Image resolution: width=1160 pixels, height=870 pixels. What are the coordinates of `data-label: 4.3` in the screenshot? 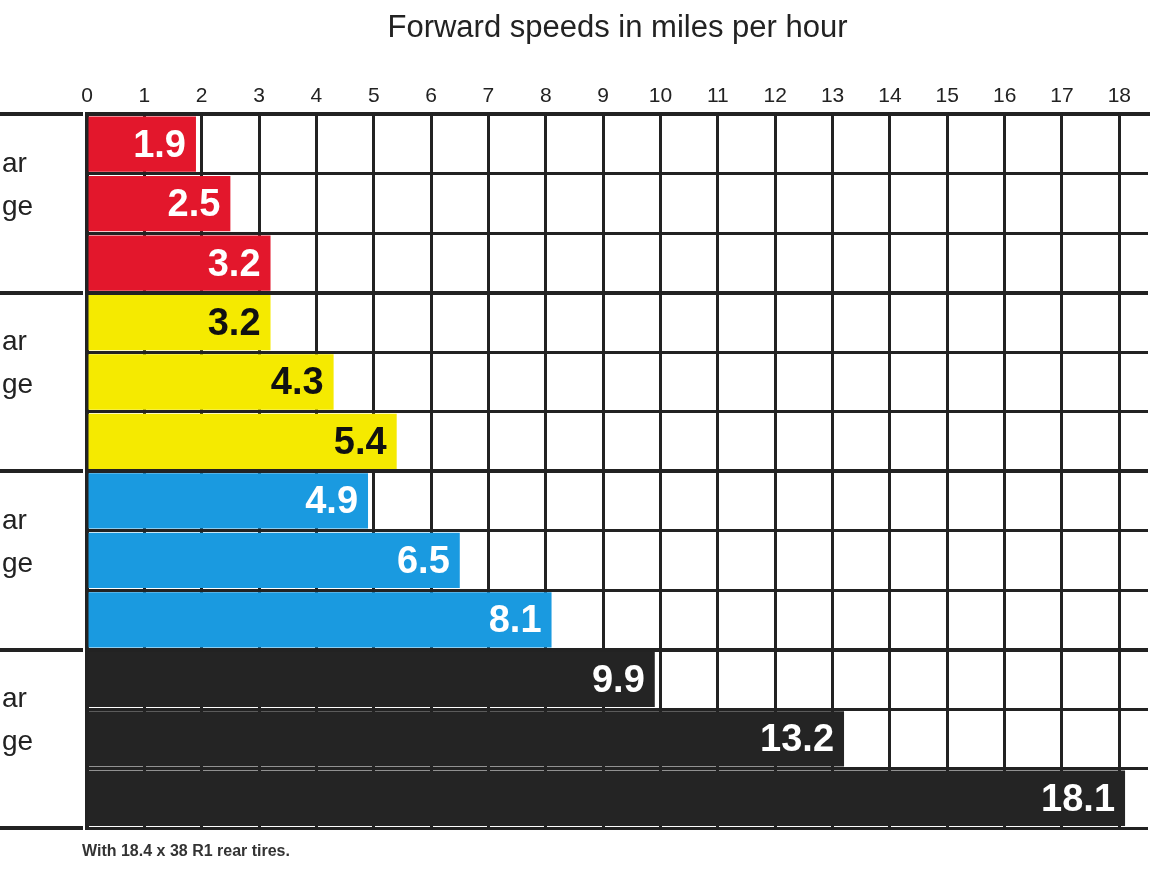 It's located at (297, 381).